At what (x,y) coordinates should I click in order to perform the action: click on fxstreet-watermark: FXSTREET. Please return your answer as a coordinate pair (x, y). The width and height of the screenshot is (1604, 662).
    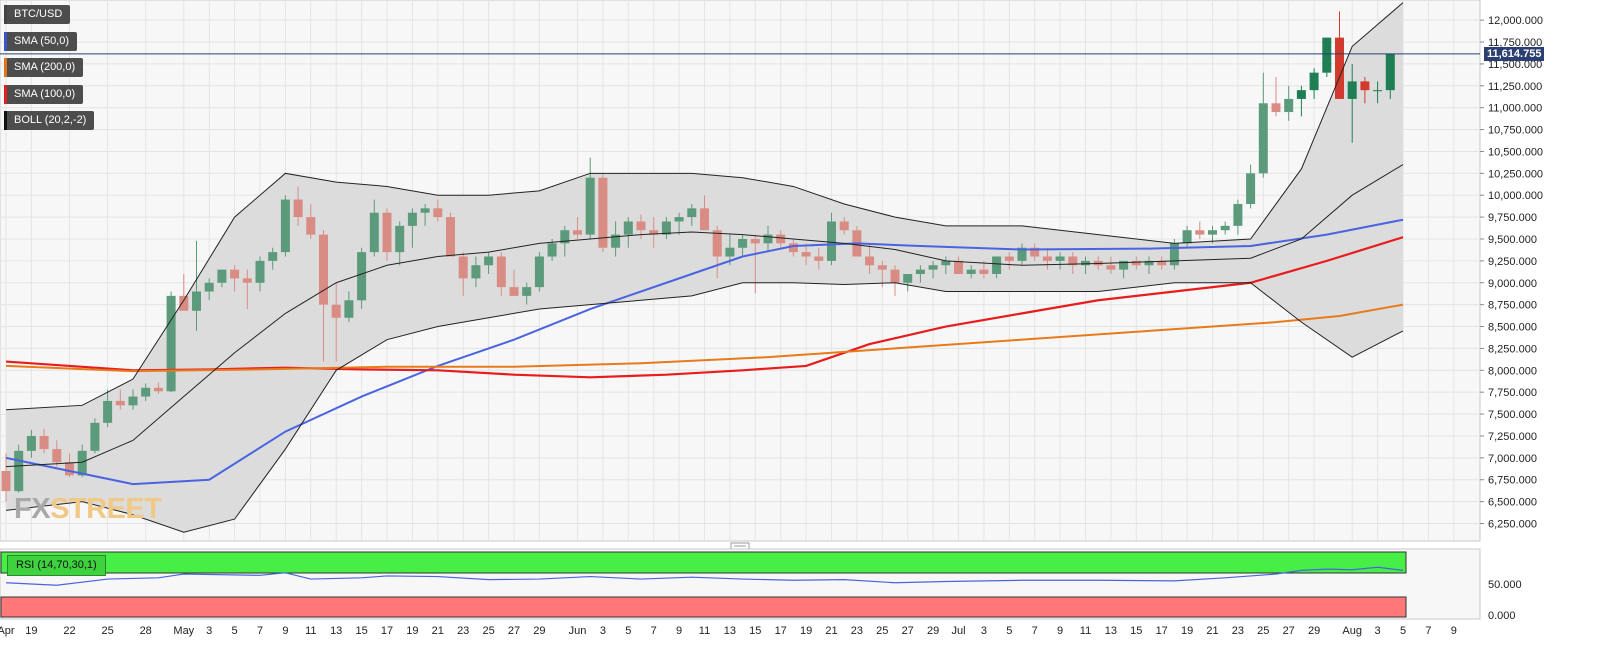
    Looking at the image, I should click on (88, 509).